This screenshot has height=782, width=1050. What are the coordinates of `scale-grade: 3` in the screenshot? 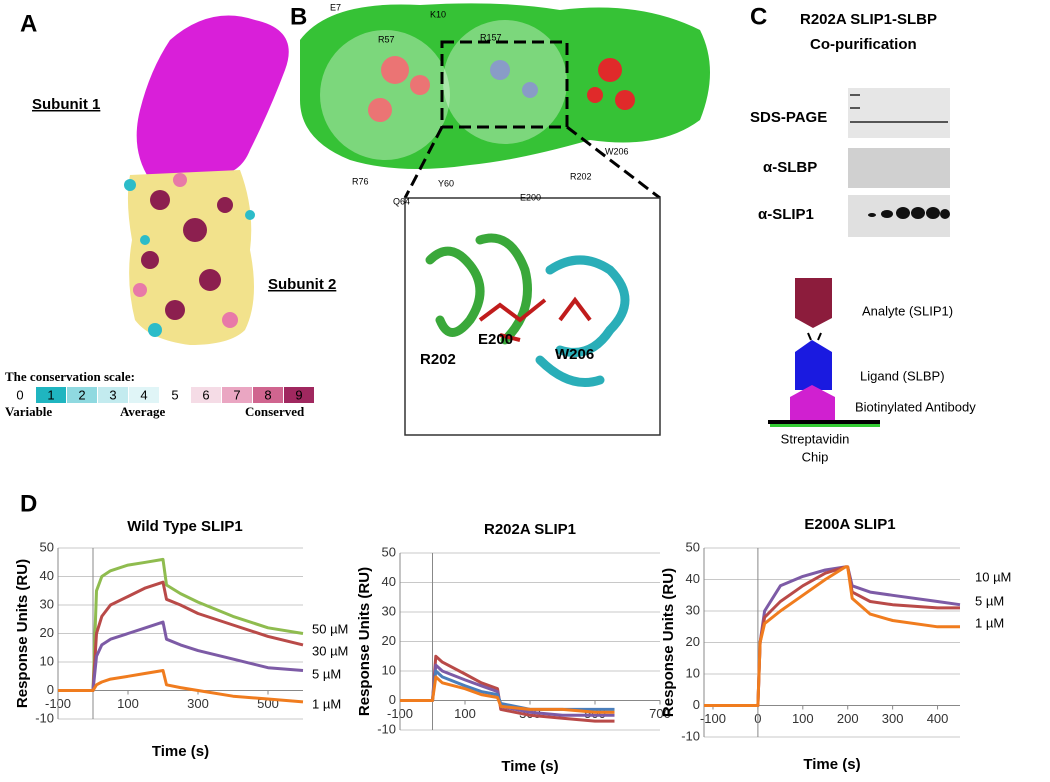 It's located at (112, 394).